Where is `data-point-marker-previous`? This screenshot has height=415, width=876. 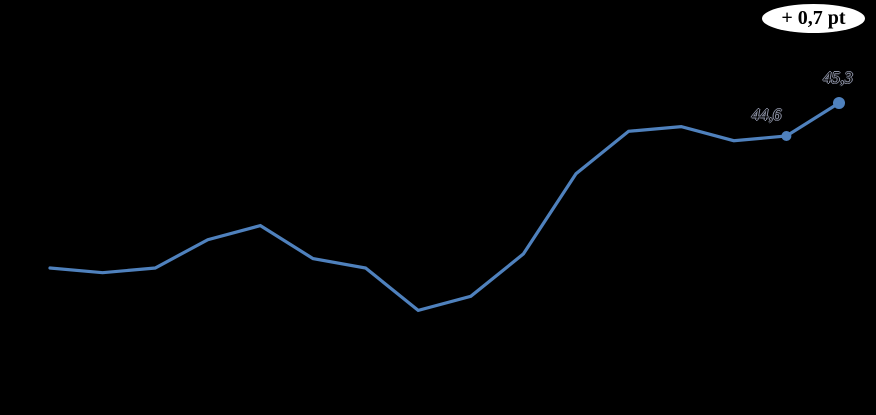 data-point-marker-previous is located at coordinates (786, 136).